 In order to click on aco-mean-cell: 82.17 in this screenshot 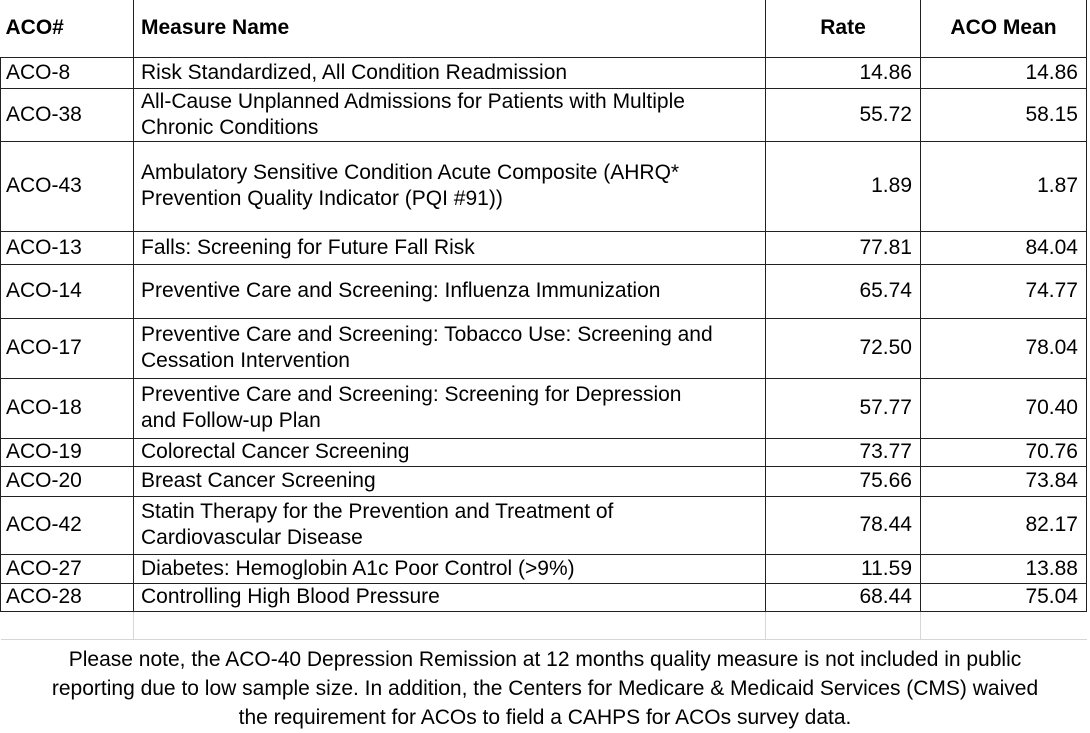, I will do `click(1003, 525)`.